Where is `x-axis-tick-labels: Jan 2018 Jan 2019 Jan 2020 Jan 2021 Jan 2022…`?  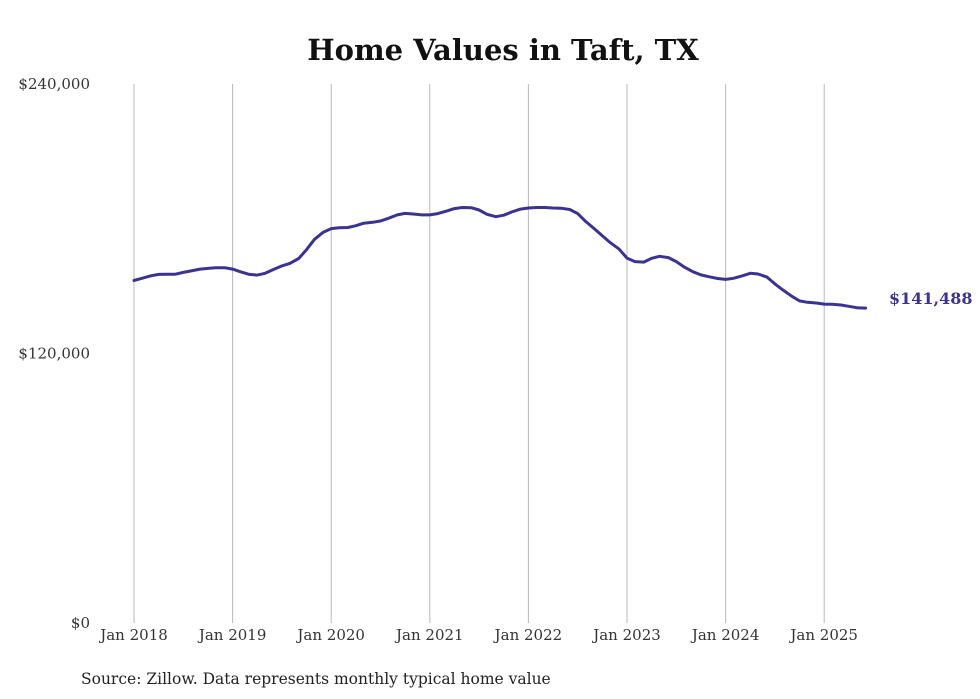 x-axis-tick-labels: Jan 2018 Jan 2019 Jan 2020 Jan 2021 Jan 2022… is located at coordinates (478, 635).